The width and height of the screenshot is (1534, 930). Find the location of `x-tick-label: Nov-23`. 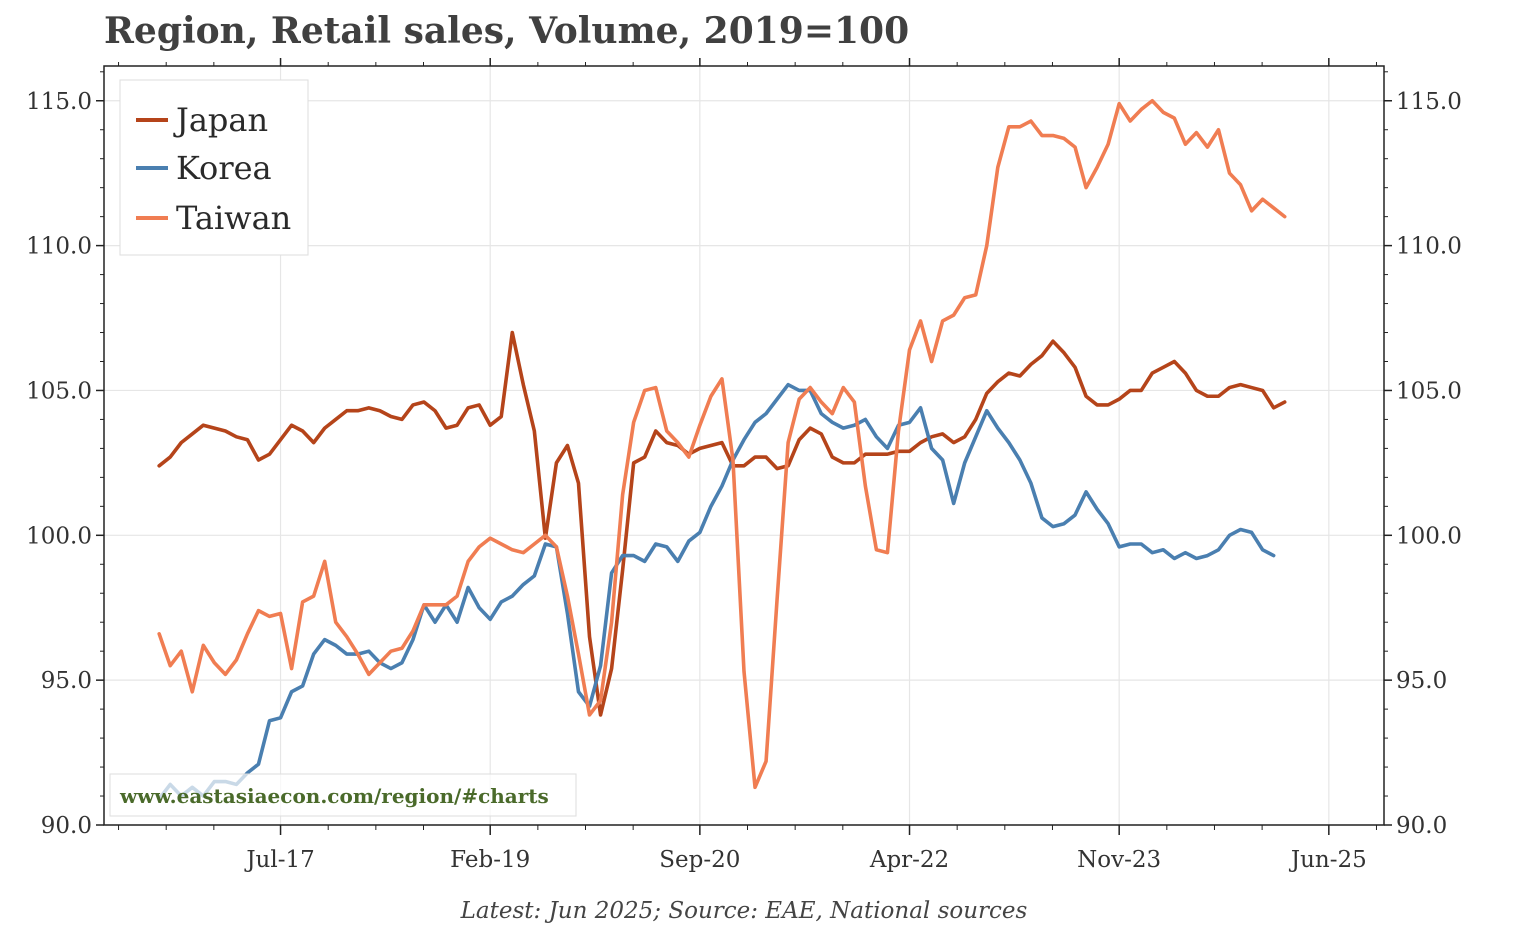

x-tick-label: Nov-23 is located at coordinates (1119, 860).